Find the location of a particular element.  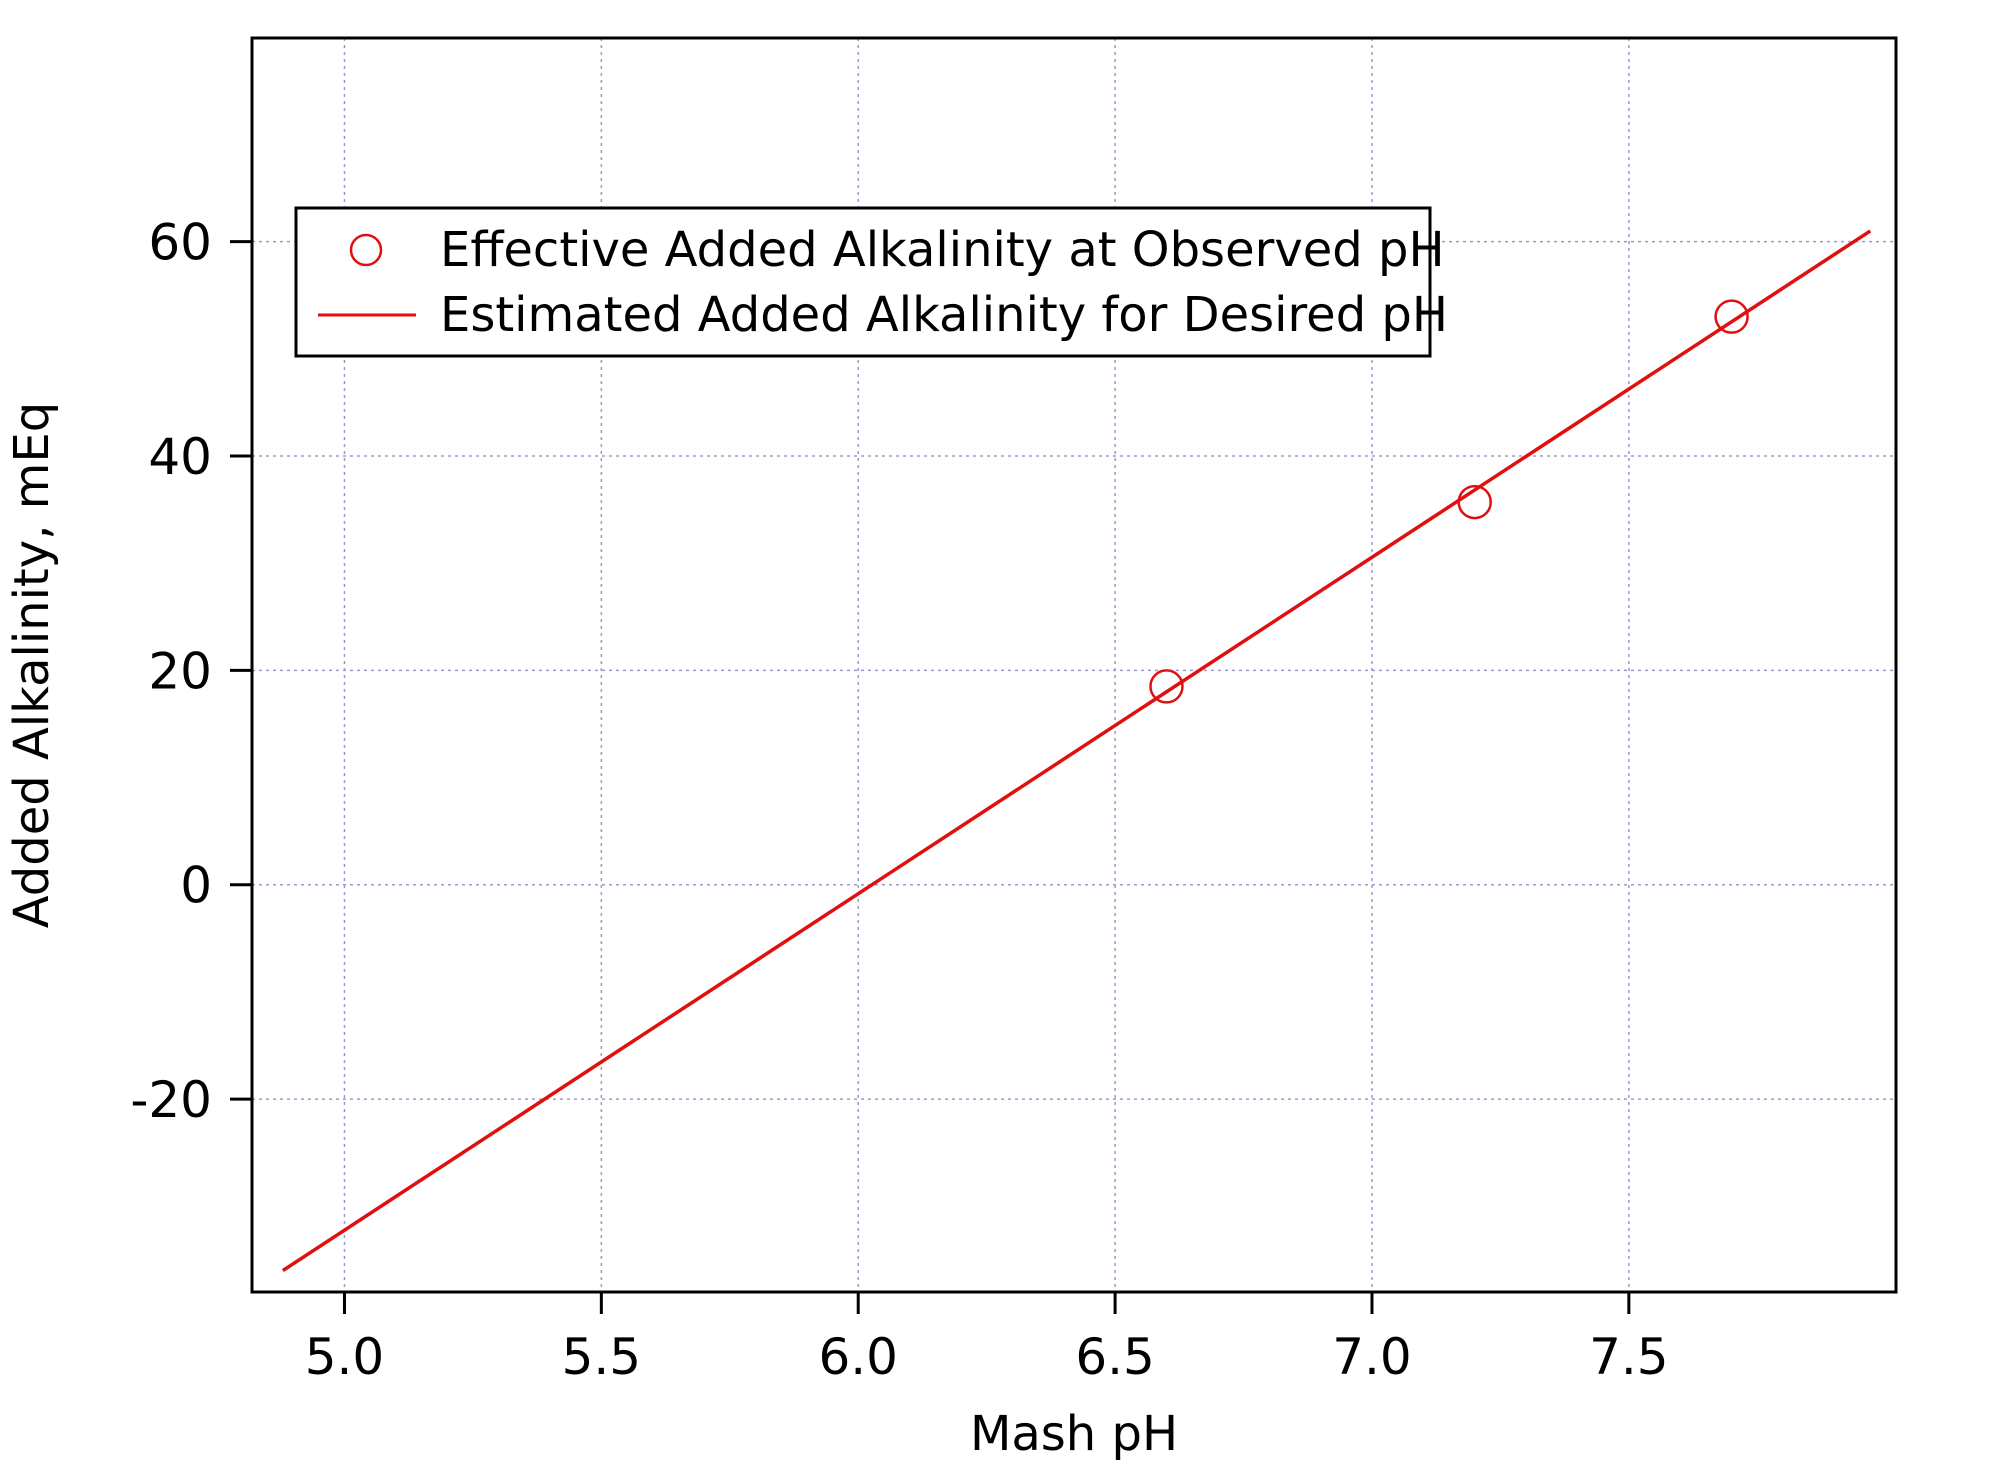

y-tick-label: 20 is located at coordinates (180, 671).